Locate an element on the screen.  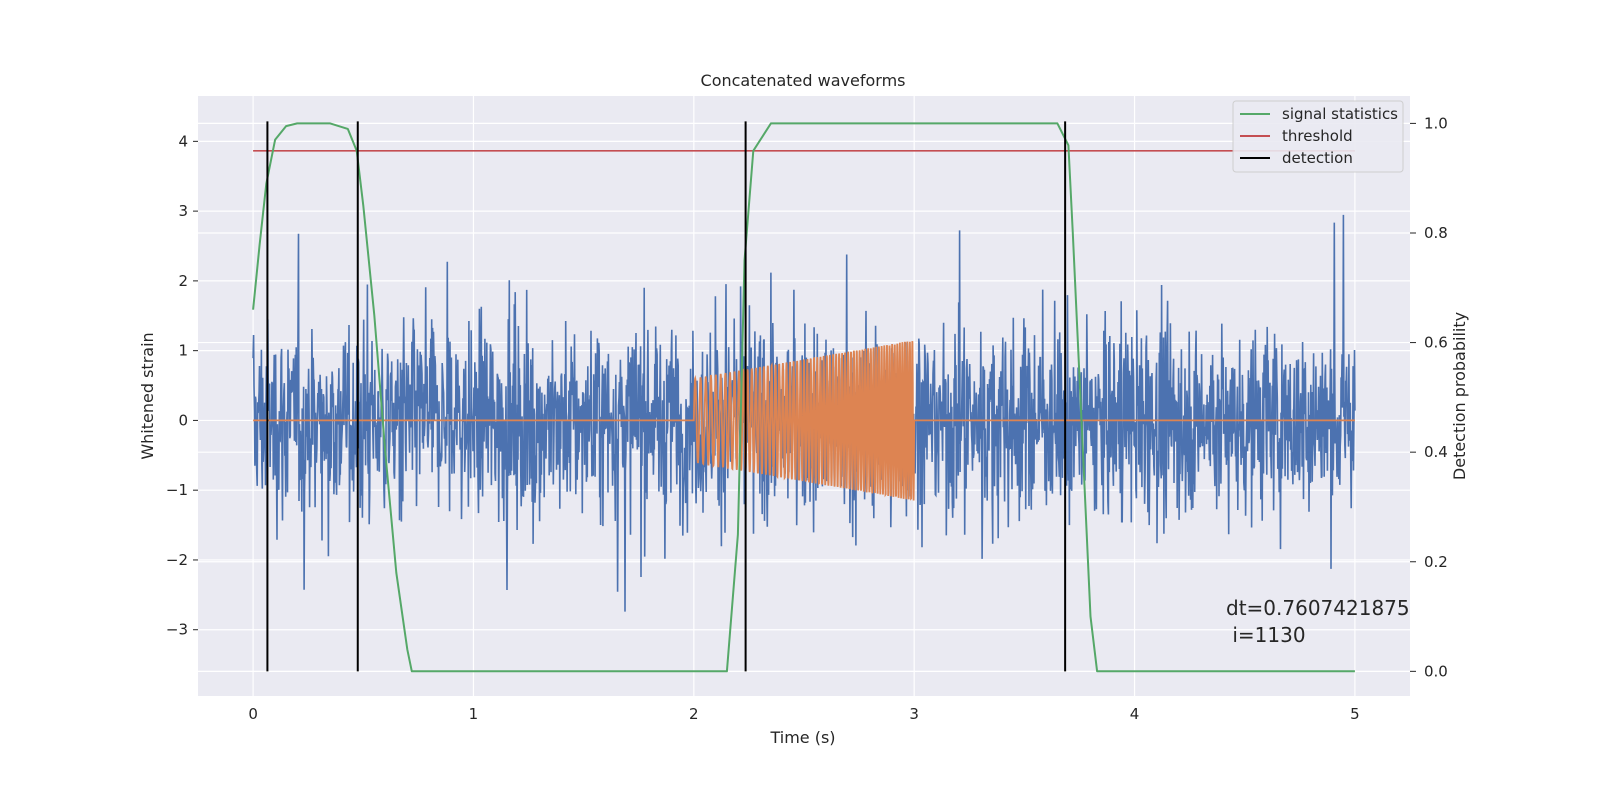
annotation-dt: dt=0.7607421875 is located at coordinates (1318, 608).